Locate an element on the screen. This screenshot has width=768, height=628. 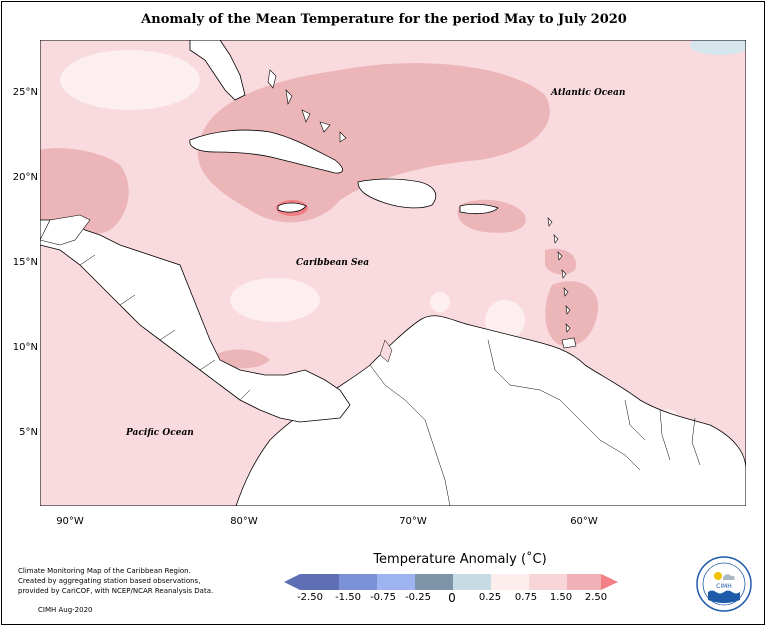
label-atlantic-ocean: Atlantic Ocean is located at coordinates (588, 93).